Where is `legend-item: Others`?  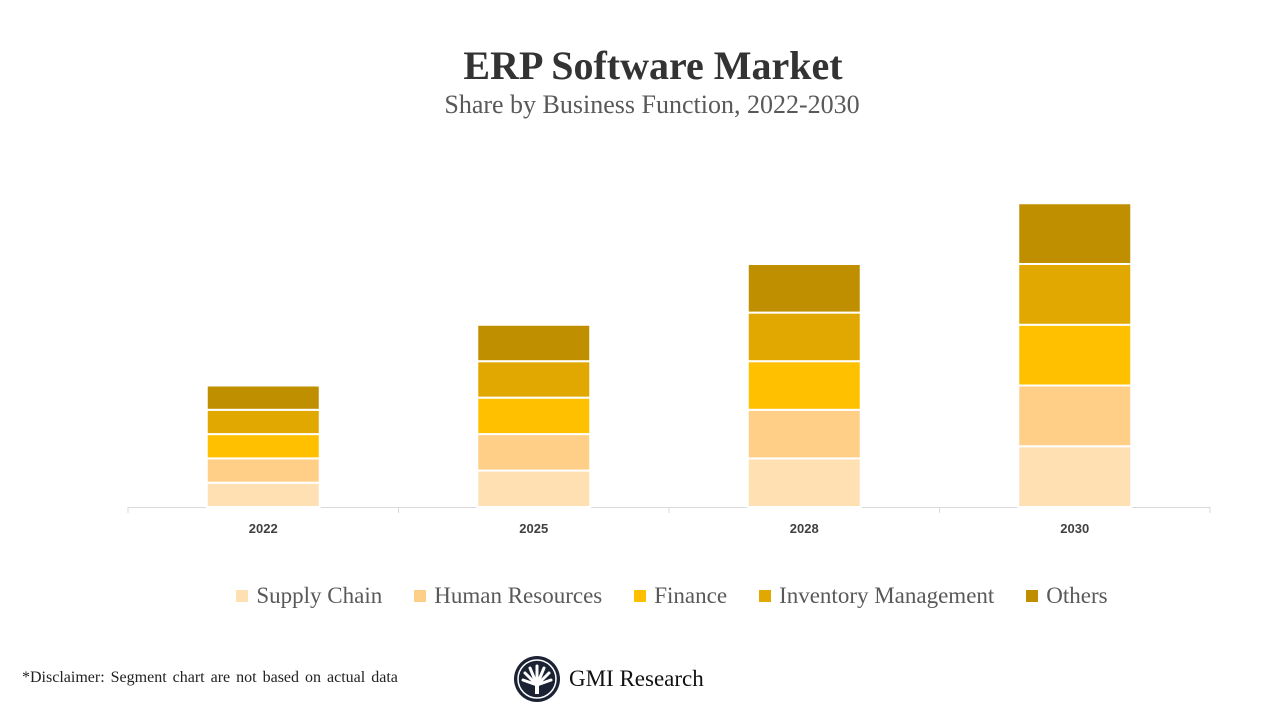 legend-item: Others is located at coordinates (1067, 596).